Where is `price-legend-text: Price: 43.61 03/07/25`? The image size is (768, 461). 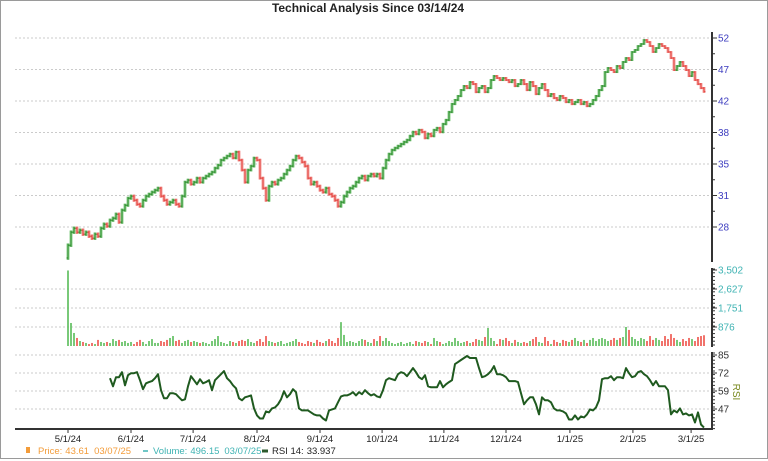 price-legend-text: Price: 43.61 03/07/25 is located at coordinates (84, 451).